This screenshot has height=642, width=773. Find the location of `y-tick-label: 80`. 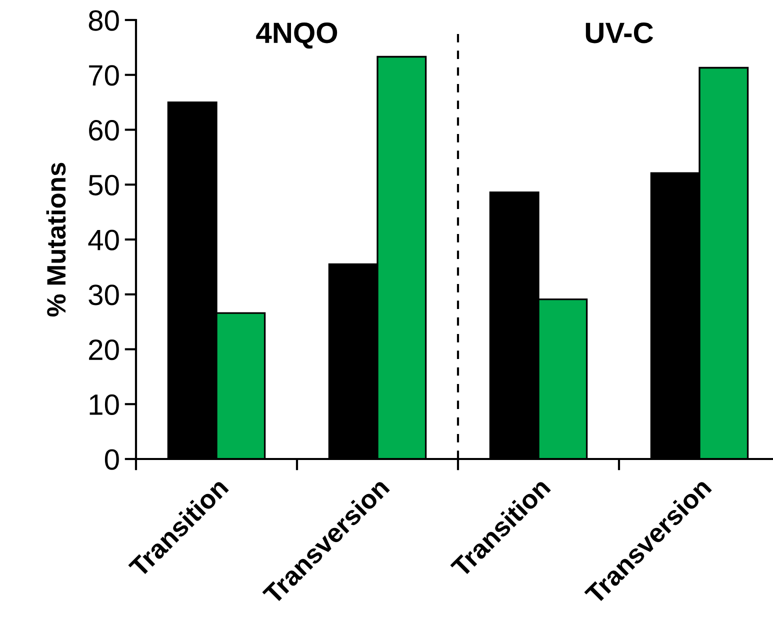

y-tick-label: 80 is located at coordinates (103, 20).